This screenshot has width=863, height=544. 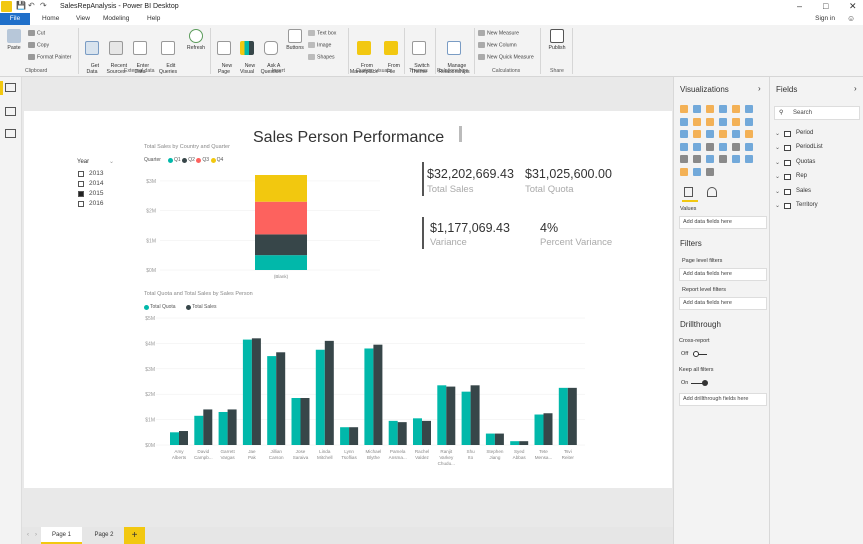 I want to click on bar-segment-q3, so click(x=281, y=218).